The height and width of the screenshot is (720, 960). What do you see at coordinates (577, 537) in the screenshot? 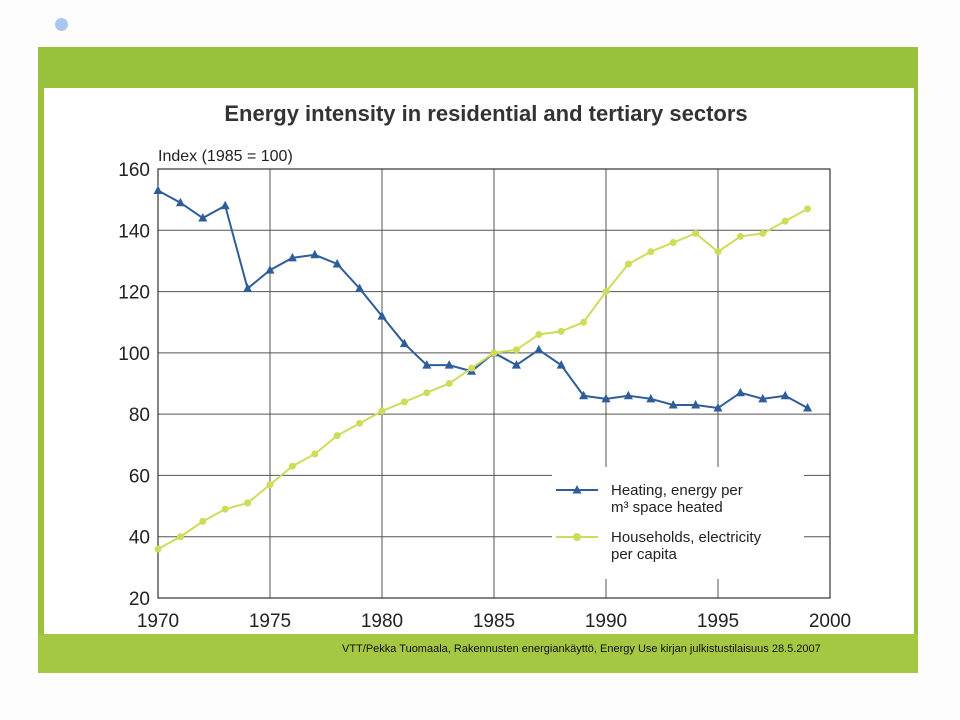
I see `legend-marker-circle` at bounding box center [577, 537].